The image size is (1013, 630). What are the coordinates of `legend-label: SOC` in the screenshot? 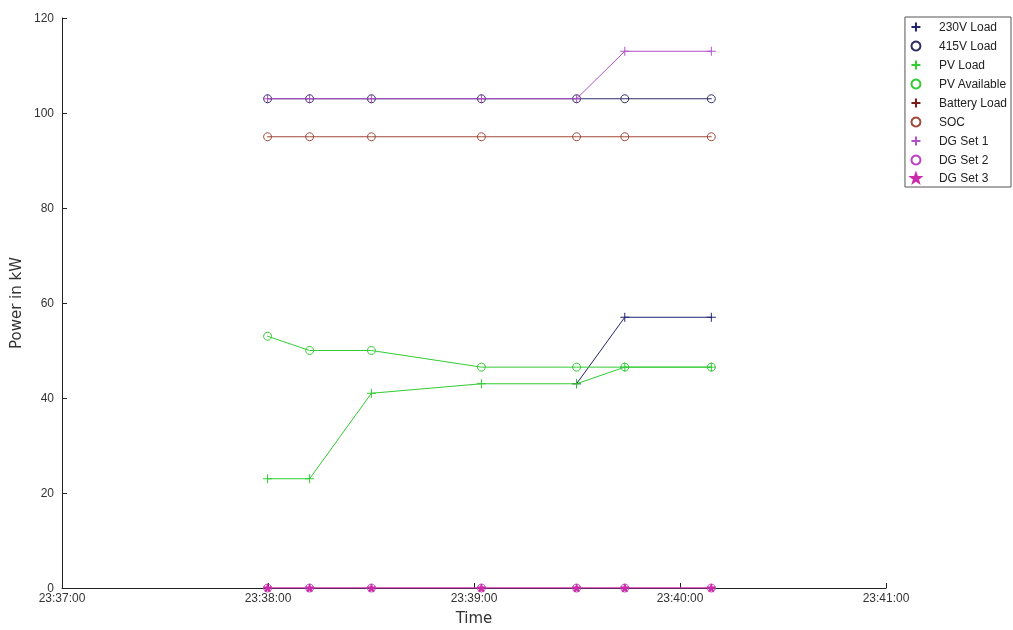 It's located at (952, 122).